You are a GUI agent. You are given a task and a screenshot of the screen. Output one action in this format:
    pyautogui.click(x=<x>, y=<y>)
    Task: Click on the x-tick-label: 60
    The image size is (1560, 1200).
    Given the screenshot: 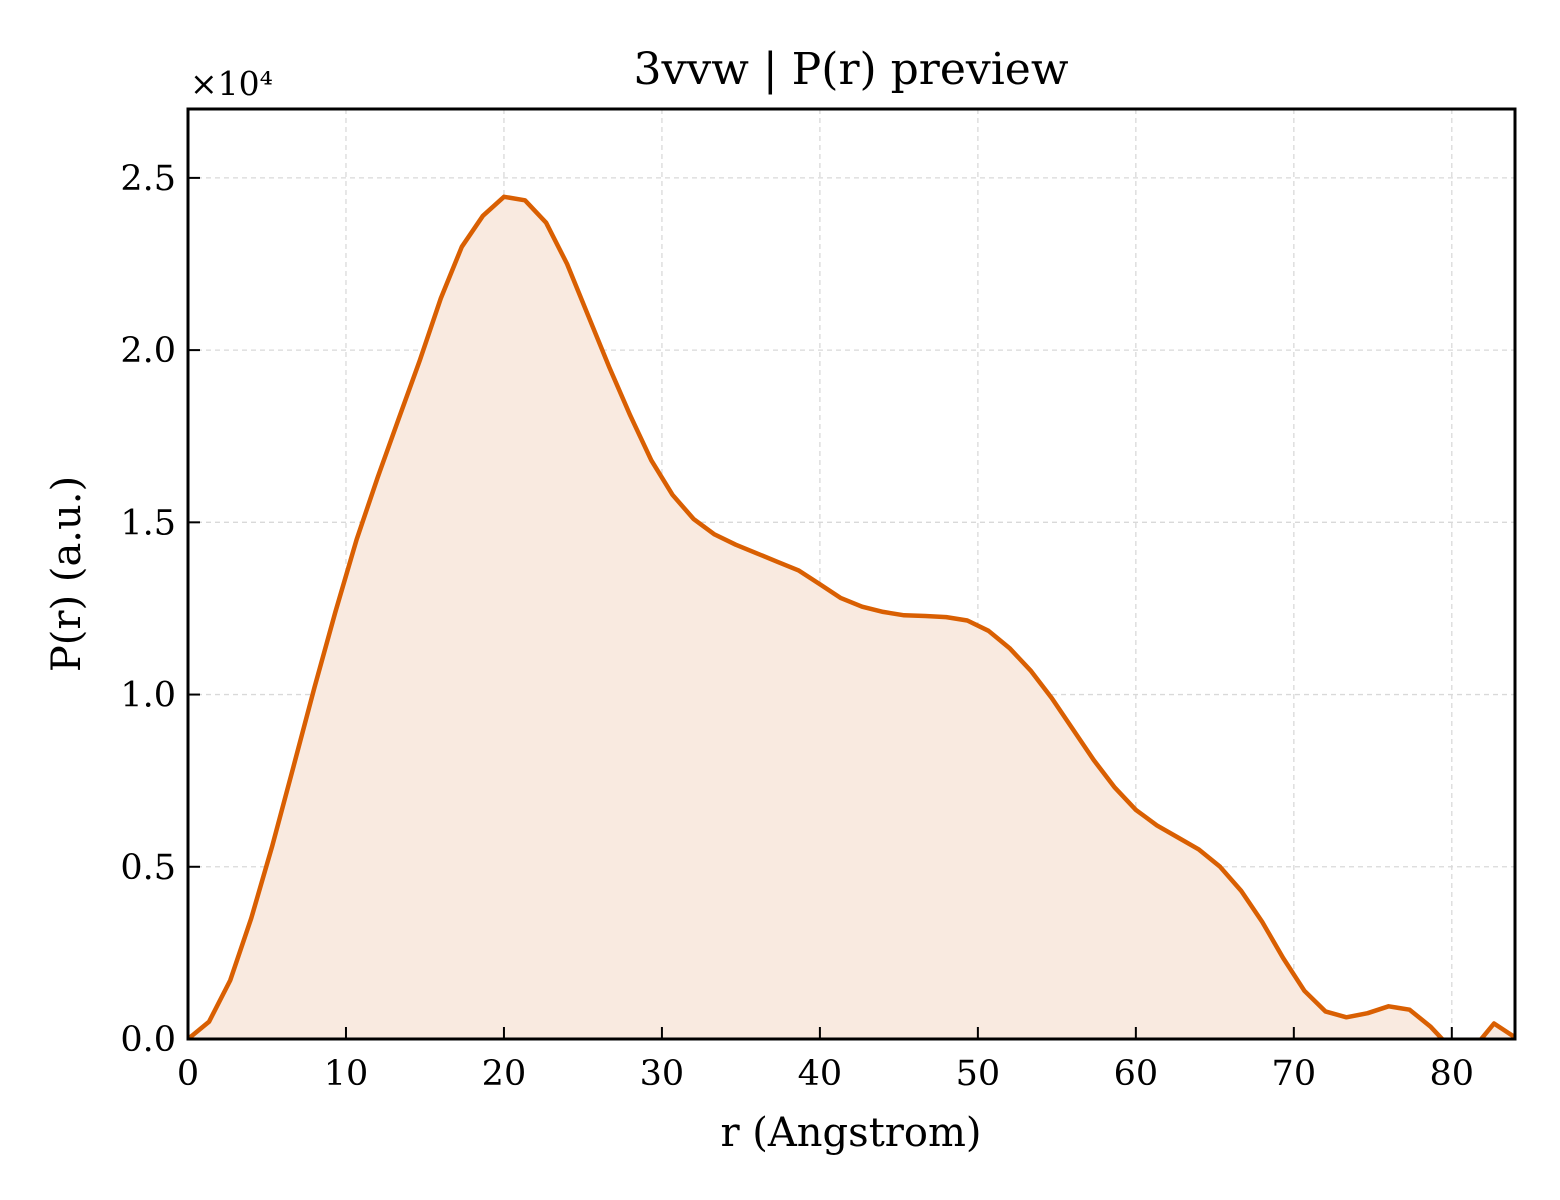 What is the action you would take?
    pyautogui.click(x=1136, y=1074)
    